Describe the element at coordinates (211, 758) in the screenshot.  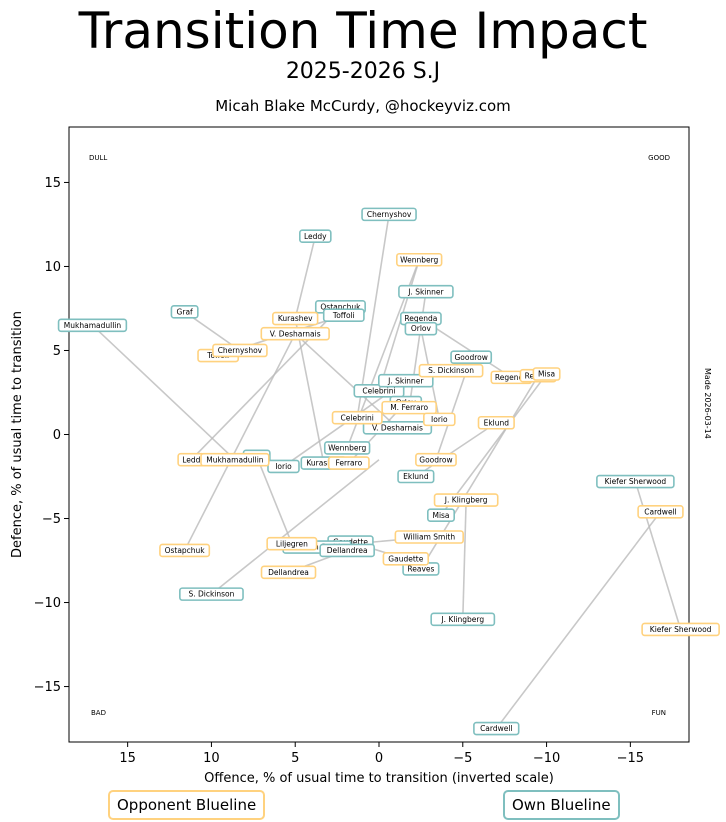
I see `x-tick-label: 10` at that location.